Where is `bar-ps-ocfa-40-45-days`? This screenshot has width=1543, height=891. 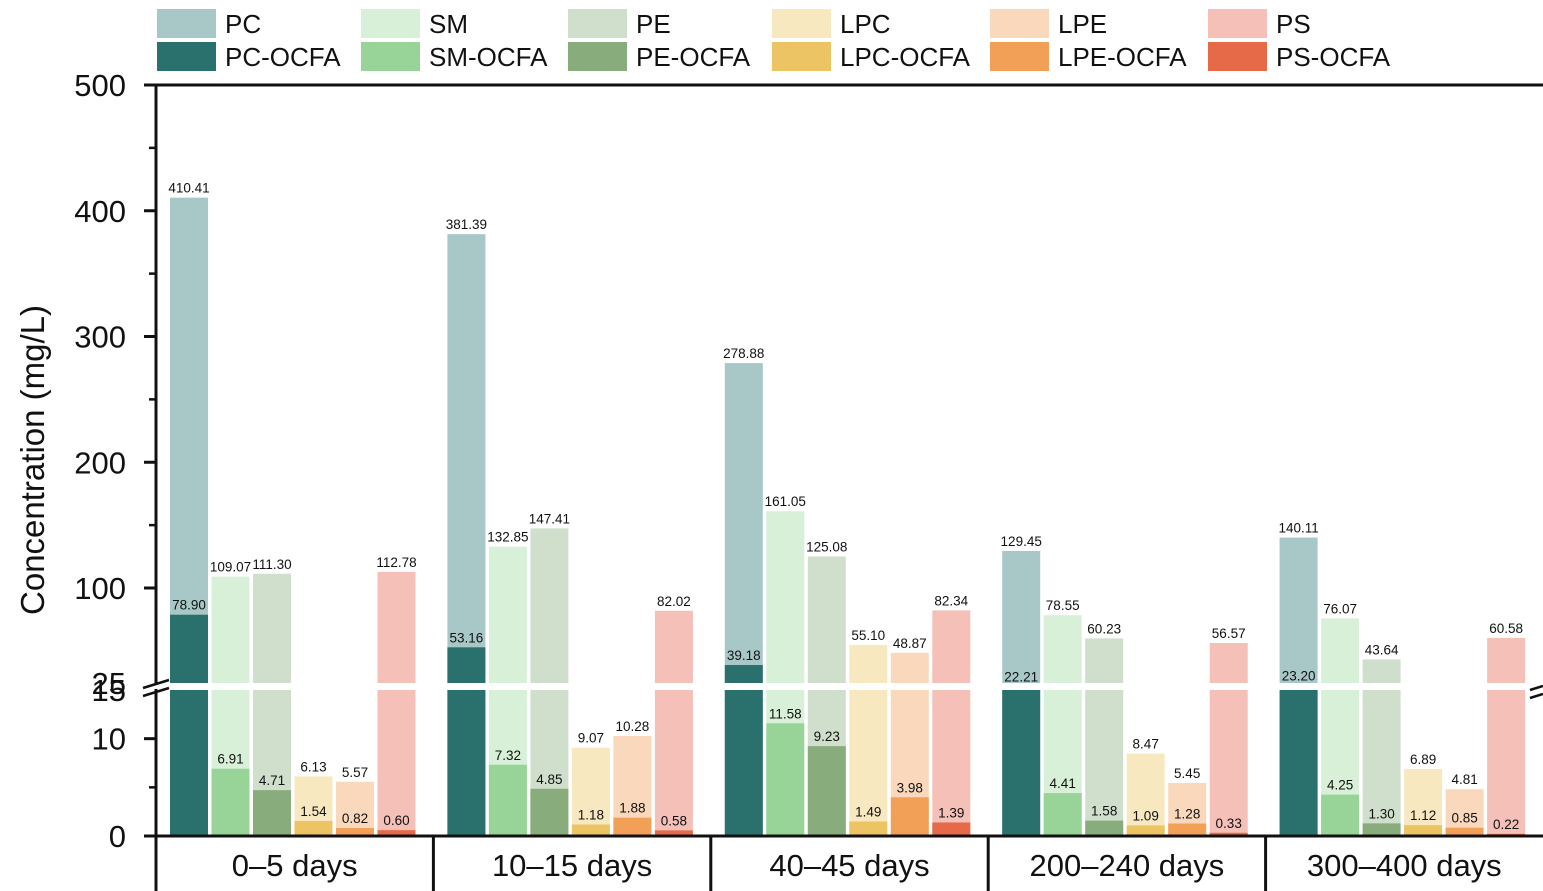
bar-ps-ocfa-40-45-days is located at coordinates (951, 829).